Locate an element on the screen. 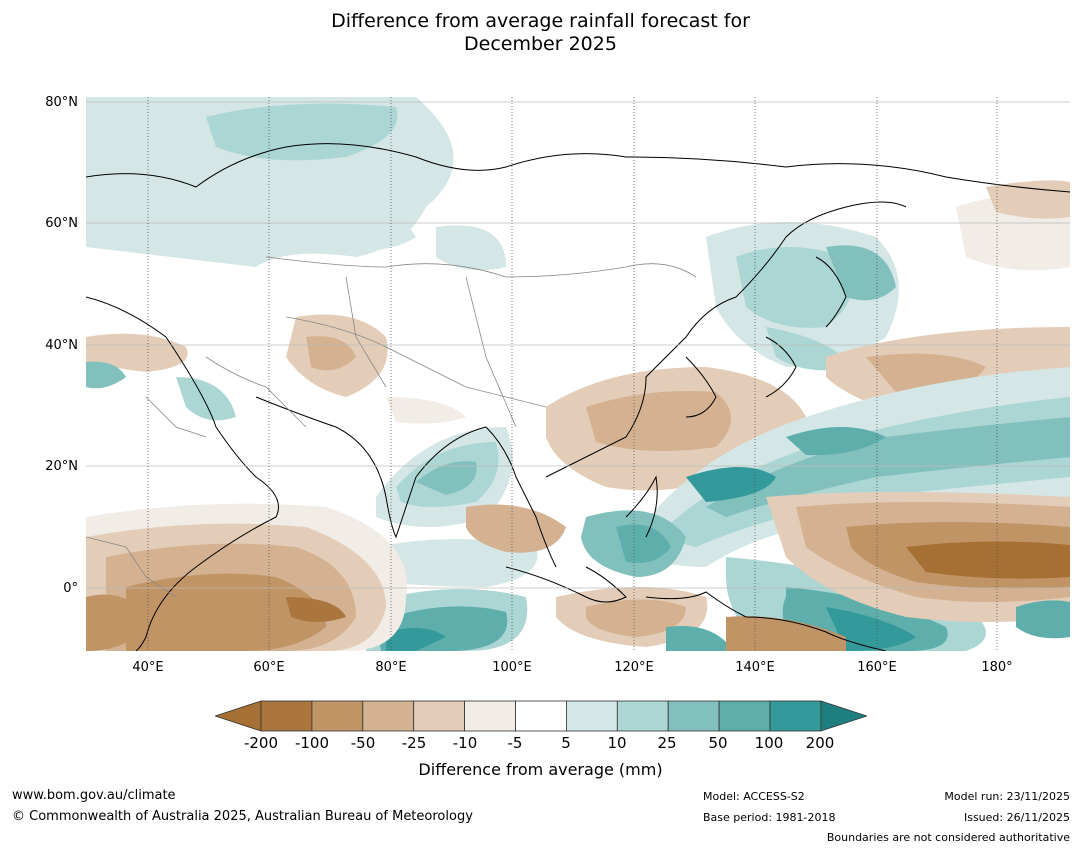  anomaly-north-wet is located at coordinates (296, 184).